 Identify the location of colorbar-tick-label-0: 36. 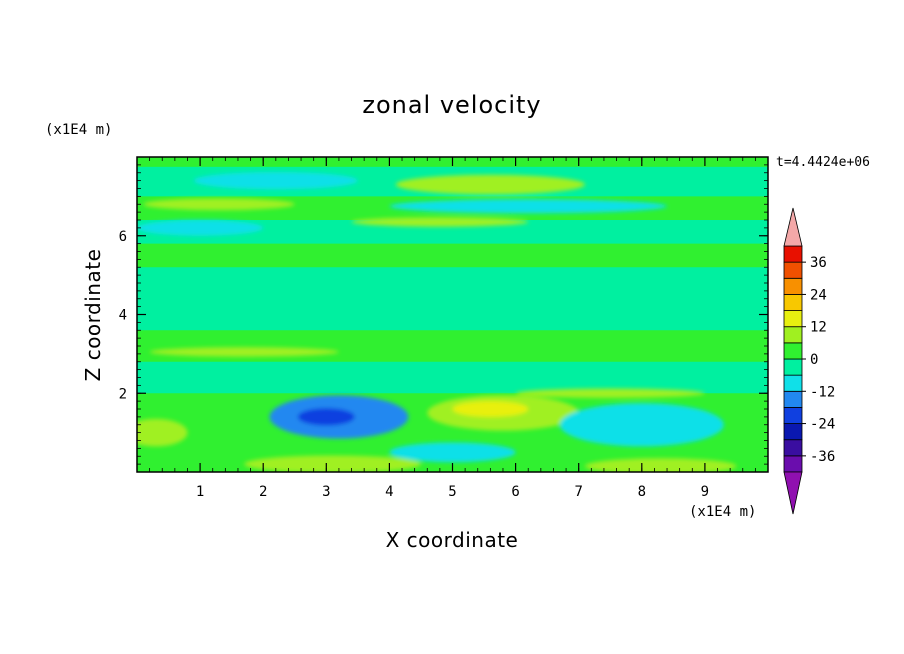
(818, 263).